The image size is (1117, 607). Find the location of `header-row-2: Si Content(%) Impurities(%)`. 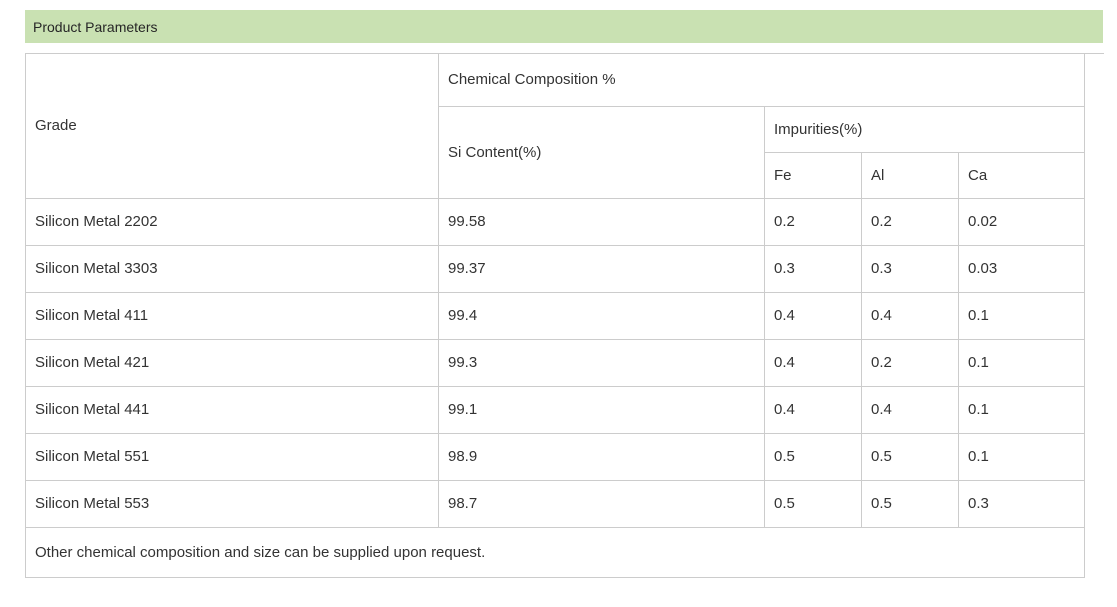

header-row-2: Si Content(%) Impurities(%) is located at coordinates (556, 152).